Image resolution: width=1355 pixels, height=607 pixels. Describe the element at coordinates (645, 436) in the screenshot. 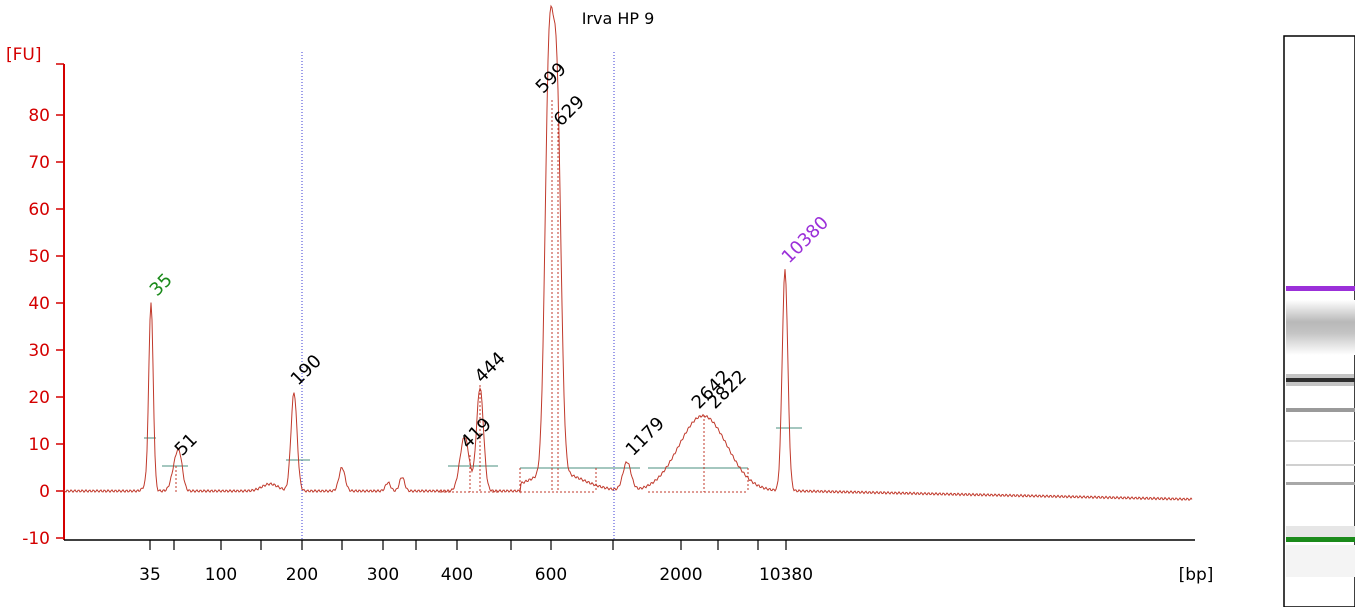

I see `peak-label-1179: 1179` at that location.